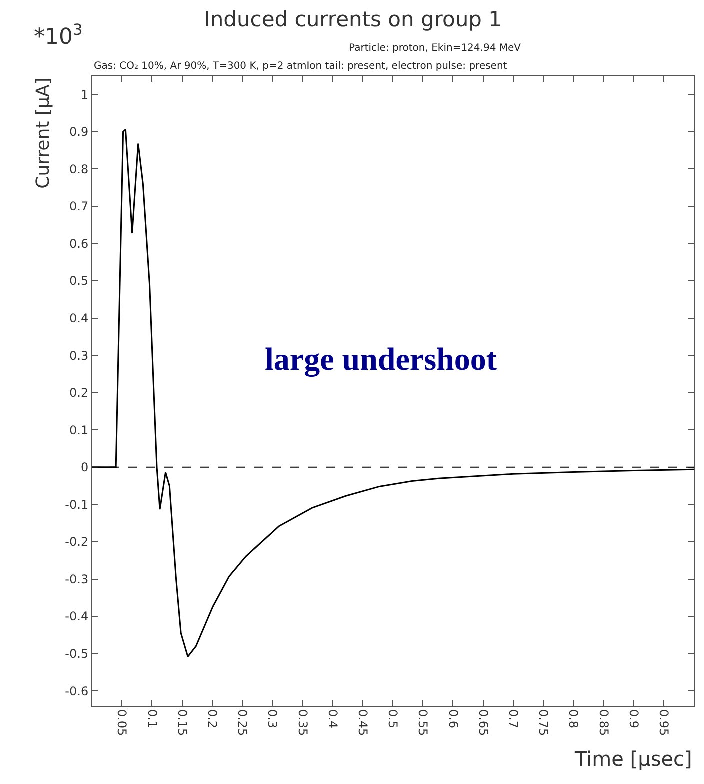  What do you see at coordinates (243, 722) in the screenshot?
I see `x-tick-label: 0.25` at bounding box center [243, 722].